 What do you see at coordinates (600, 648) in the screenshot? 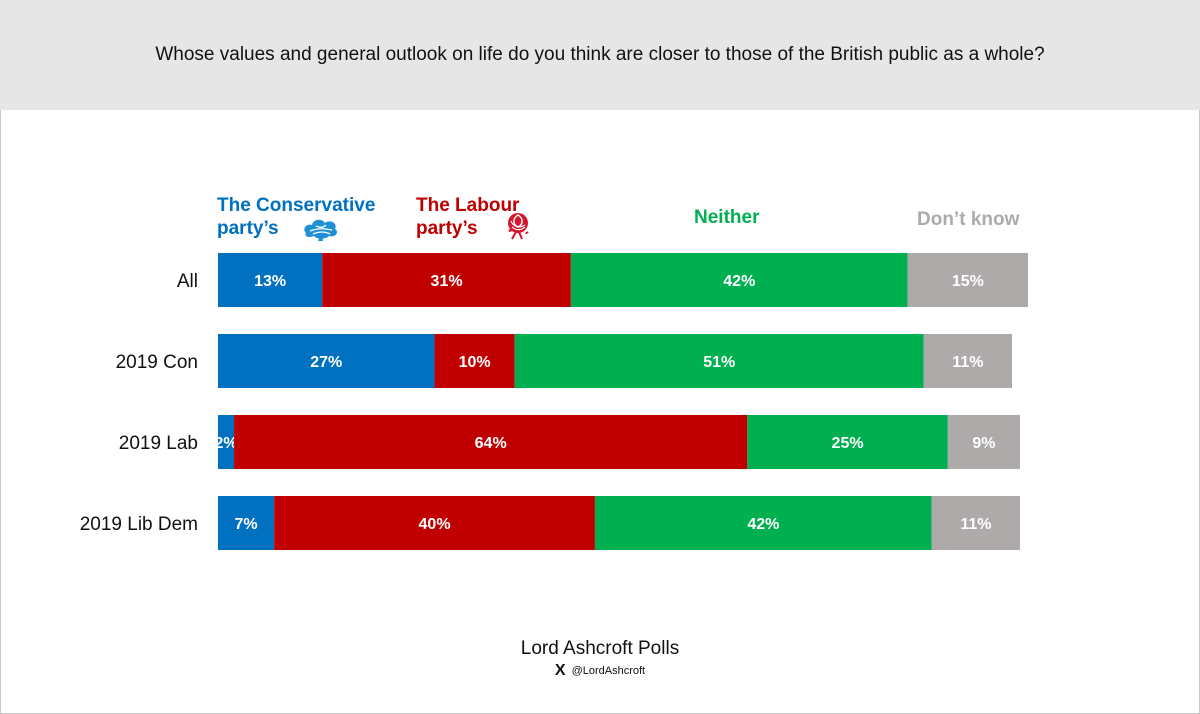
I see `source-label: Lord Ashcroft Polls` at bounding box center [600, 648].